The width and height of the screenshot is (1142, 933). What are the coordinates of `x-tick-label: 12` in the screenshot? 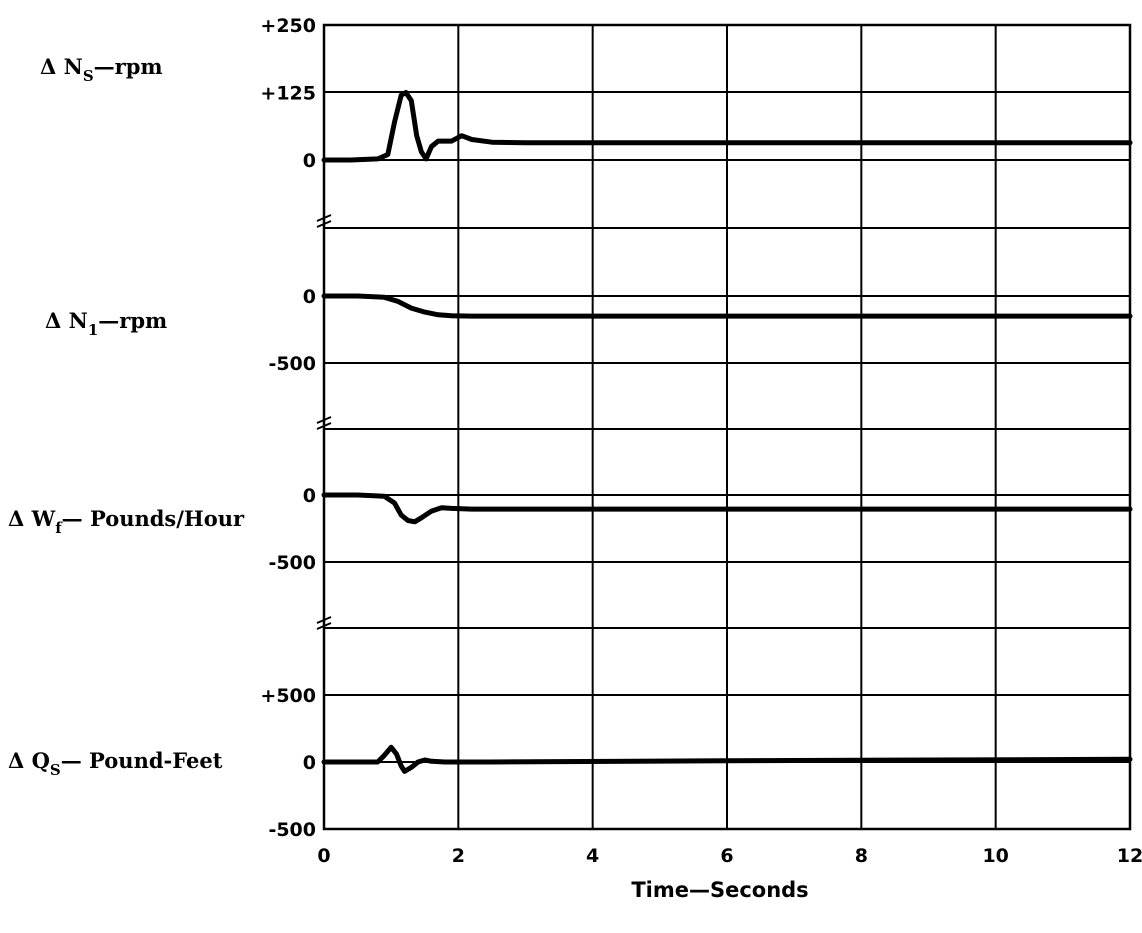 It's located at (1129, 856).